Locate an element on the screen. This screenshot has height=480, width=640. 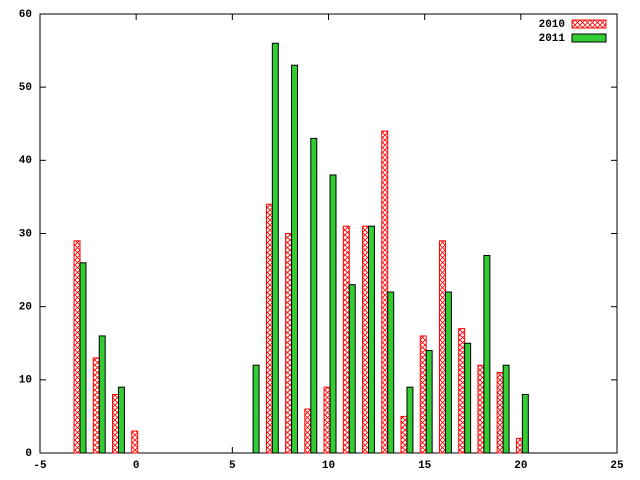
legend-label: 2011 is located at coordinates (552, 39).